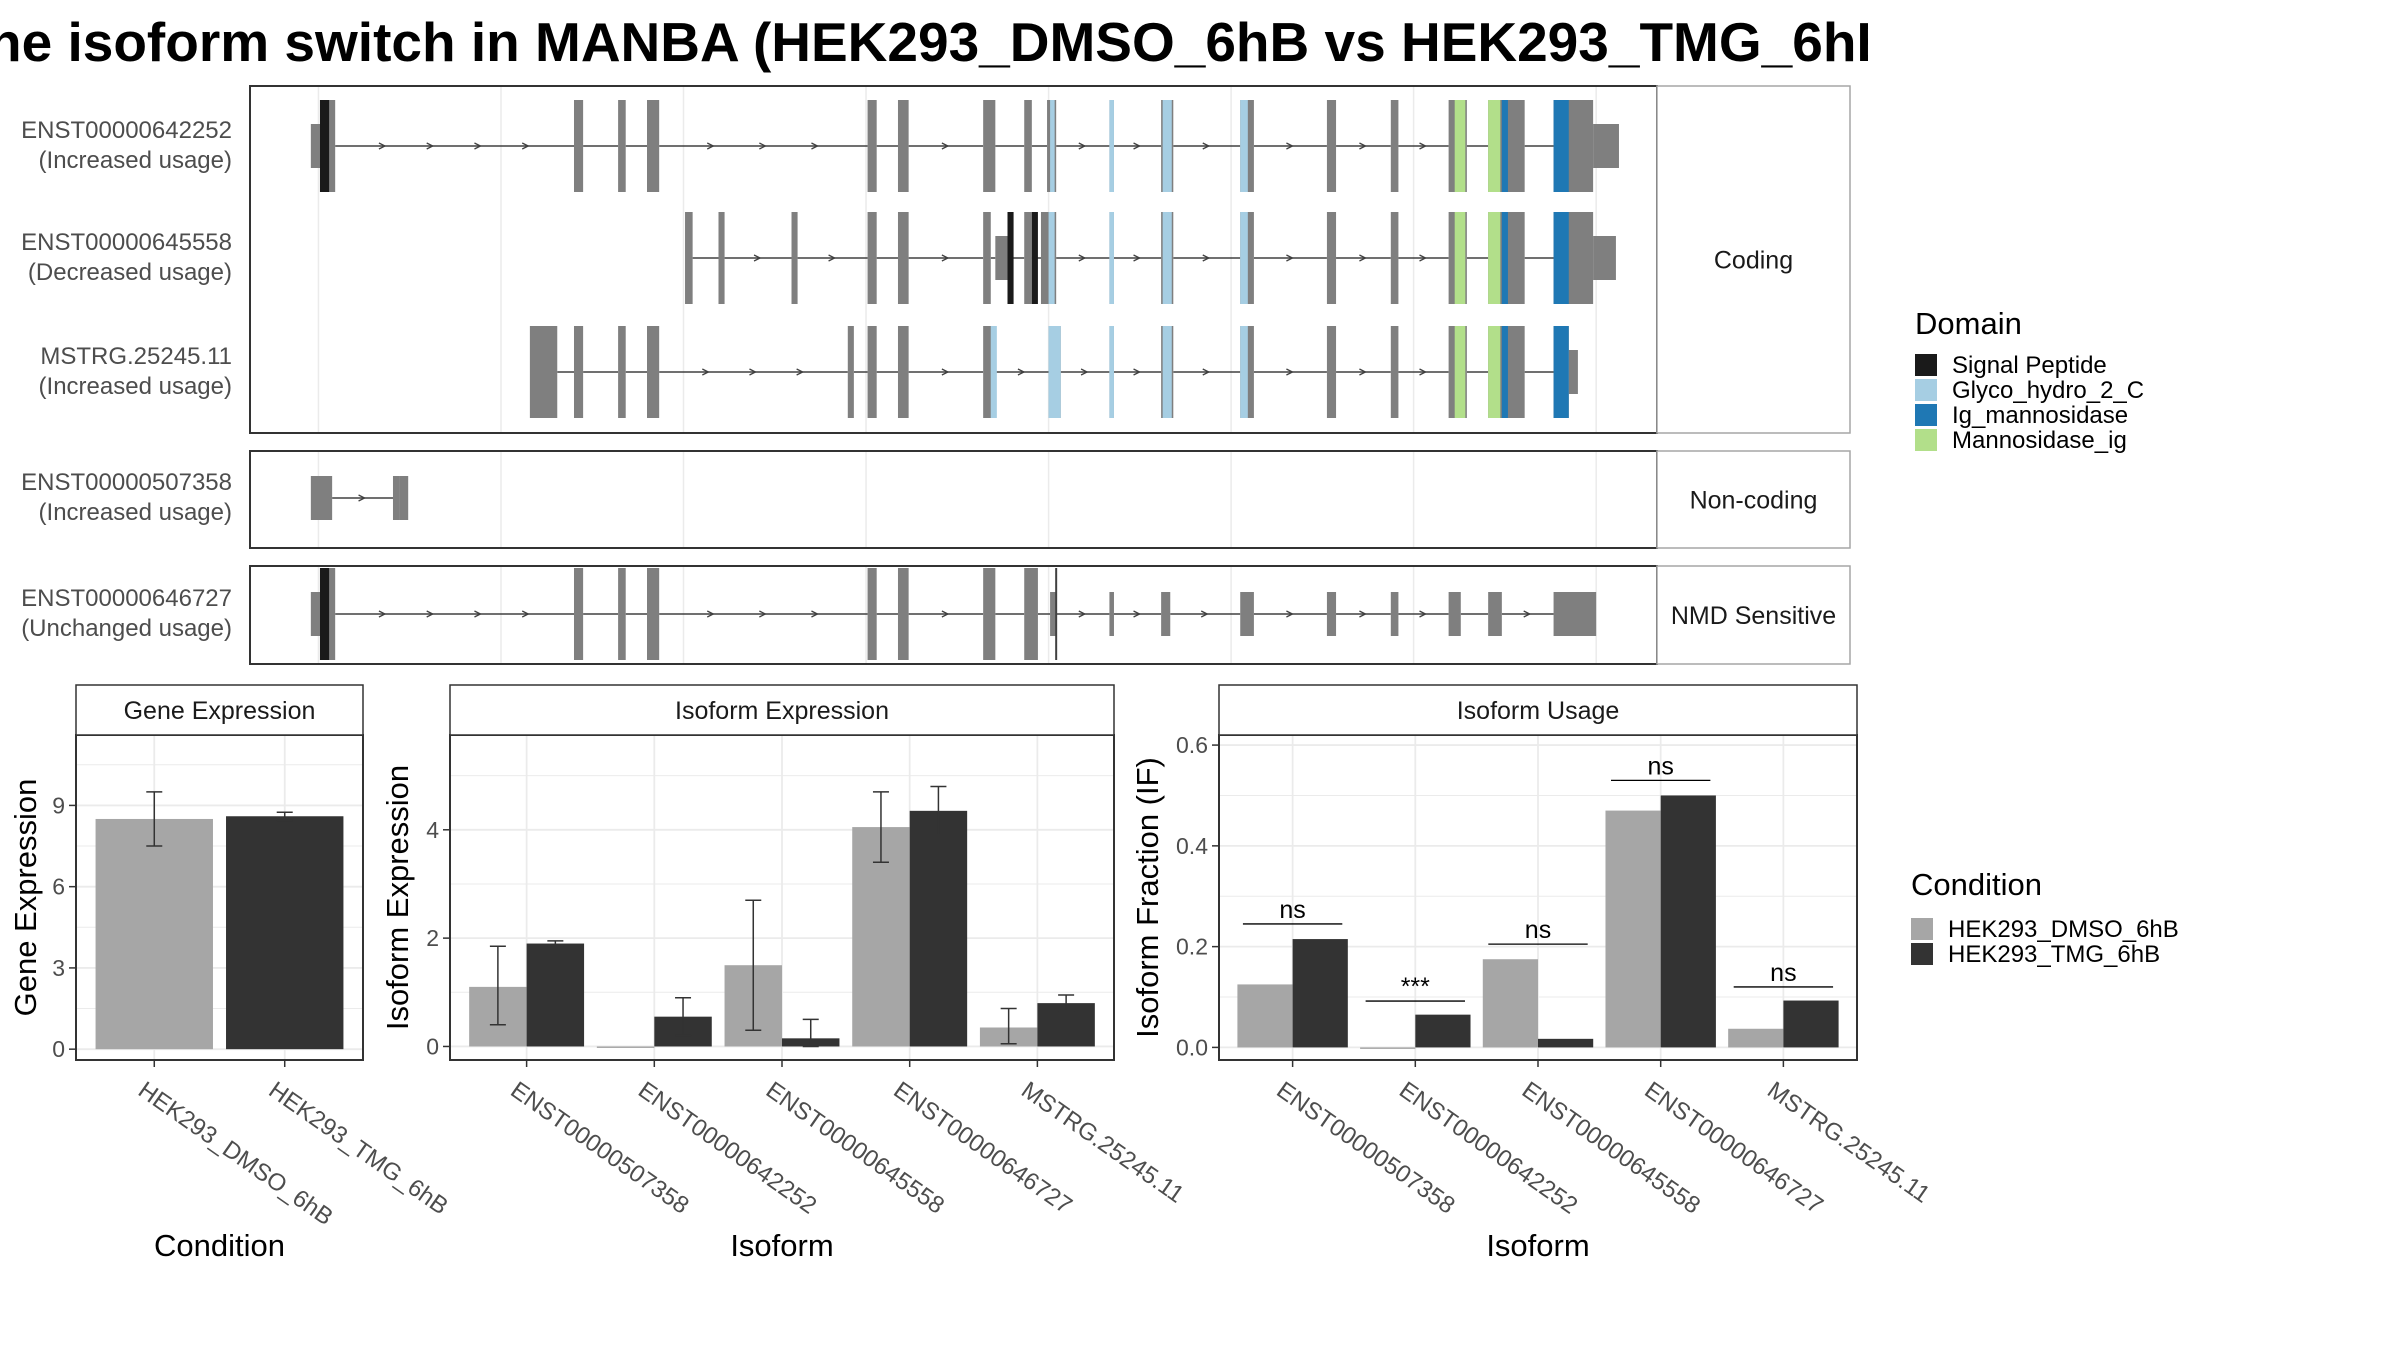  What do you see at coordinates (25, 898) in the screenshot?
I see `y-axis-title: Gene Expression` at bounding box center [25, 898].